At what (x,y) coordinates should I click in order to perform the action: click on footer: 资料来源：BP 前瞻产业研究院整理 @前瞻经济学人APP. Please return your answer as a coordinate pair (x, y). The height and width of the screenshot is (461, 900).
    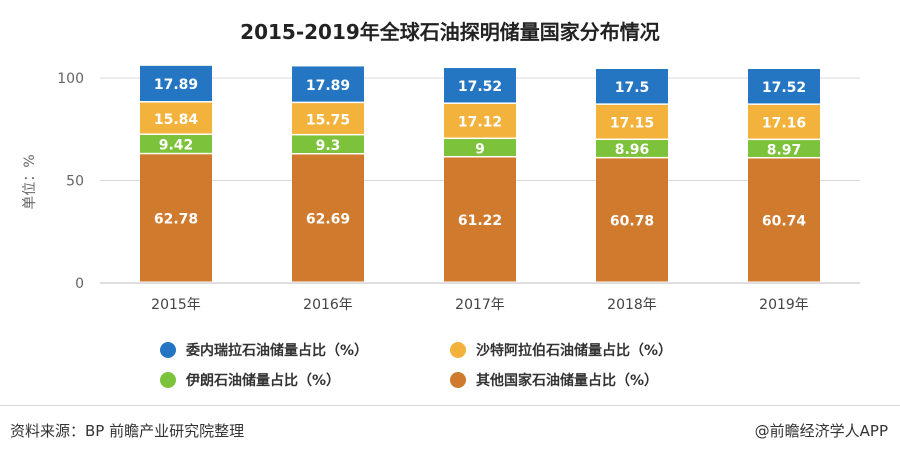
    Looking at the image, I should click on (450, 433).